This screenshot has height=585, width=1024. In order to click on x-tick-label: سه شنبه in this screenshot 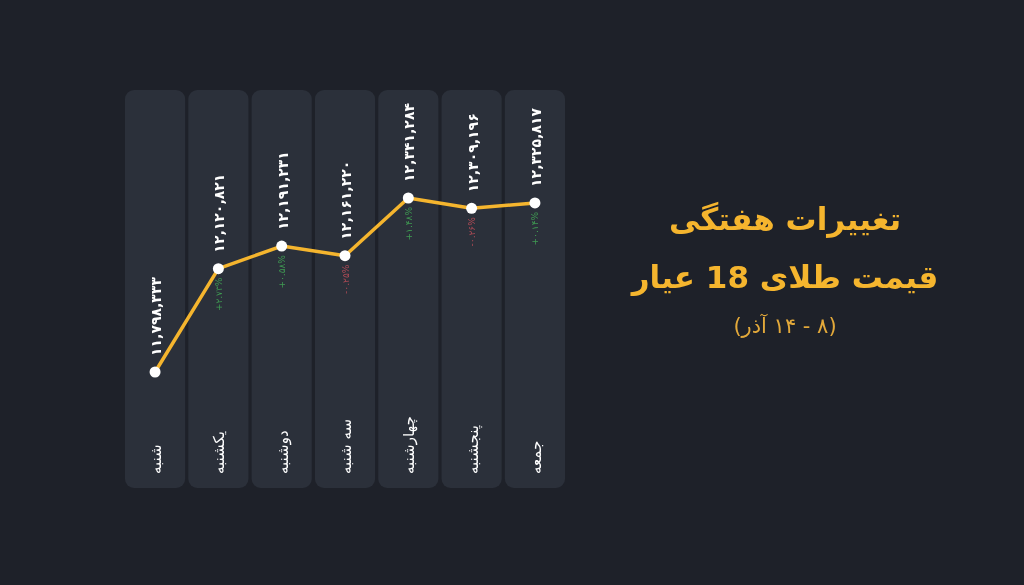, I will do `click(346, 446)`.